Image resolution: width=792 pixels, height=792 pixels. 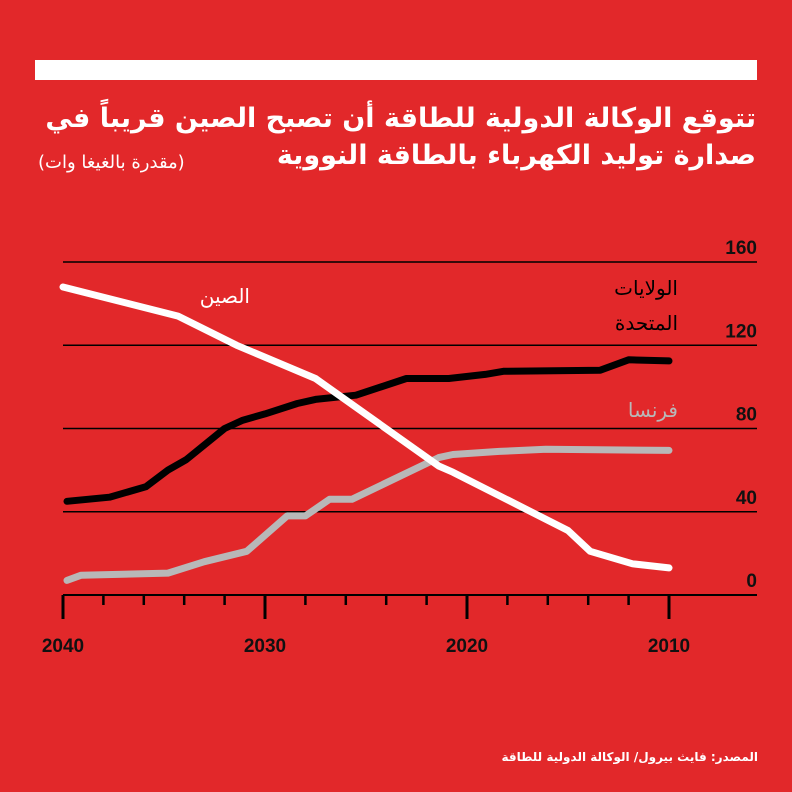 I want to click on title-line-2: صدارة توليد الكهرباء بالطاقة النووية, so click(x=516, y=155).